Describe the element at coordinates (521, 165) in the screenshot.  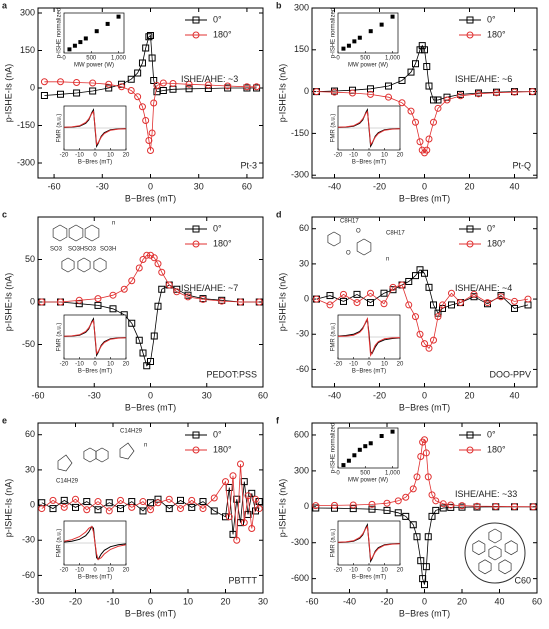
I see `sample-label: Pt-Q` at that location.